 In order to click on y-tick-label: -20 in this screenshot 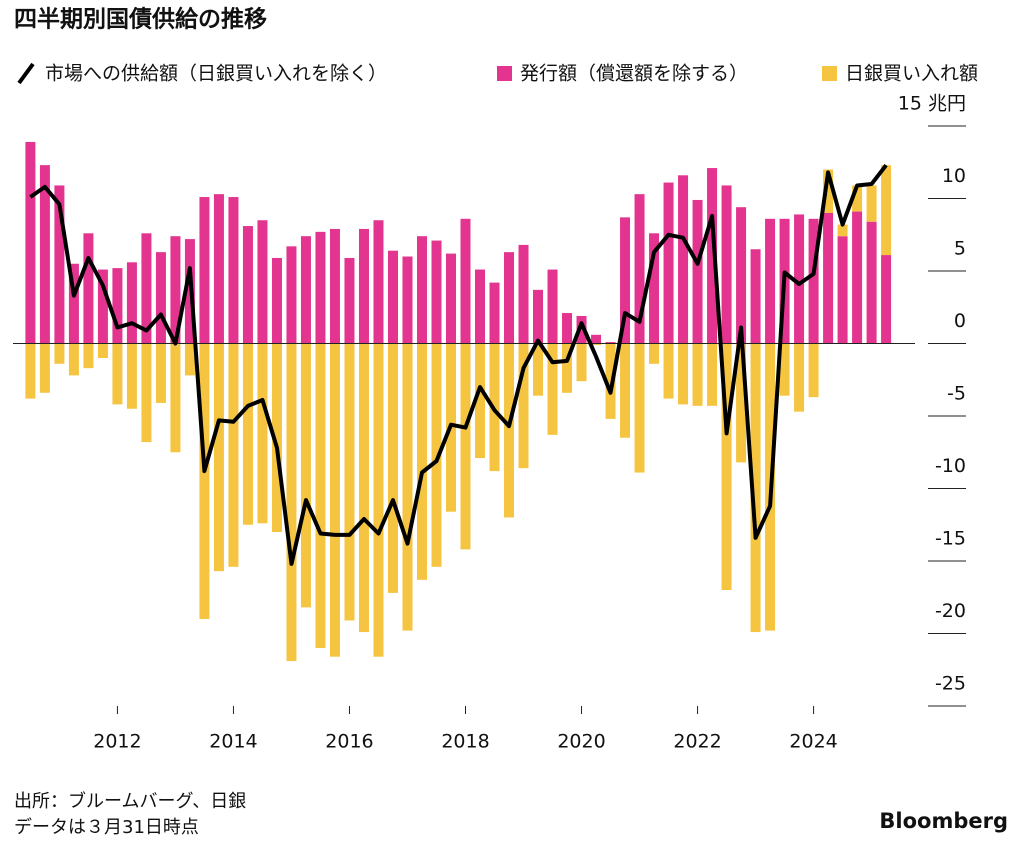, I will do `click(950, 611)`.